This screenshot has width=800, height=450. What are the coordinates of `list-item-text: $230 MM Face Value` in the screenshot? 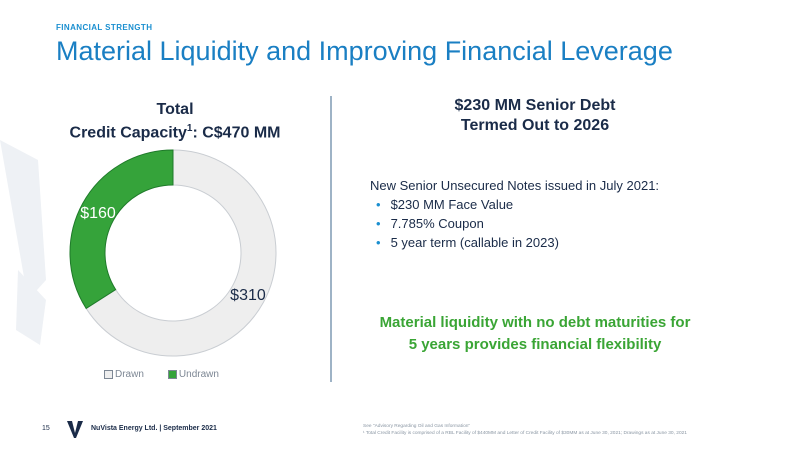 It's located at (452, 204).